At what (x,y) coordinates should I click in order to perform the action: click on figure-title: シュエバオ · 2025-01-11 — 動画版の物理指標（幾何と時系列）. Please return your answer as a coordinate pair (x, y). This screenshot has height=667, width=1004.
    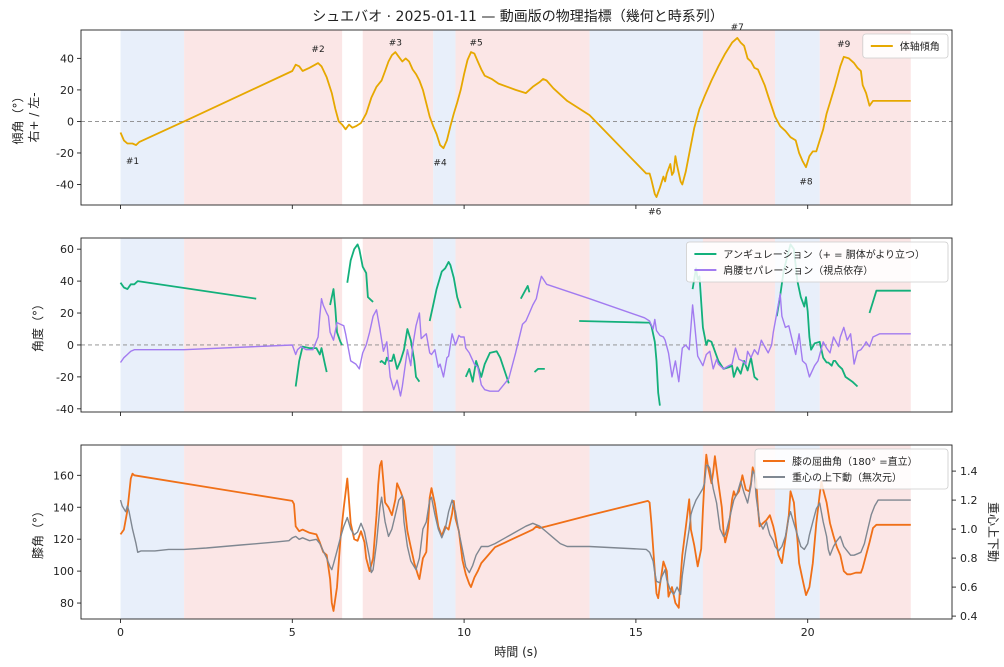
    Looking at the image, I should click on (518, 17).